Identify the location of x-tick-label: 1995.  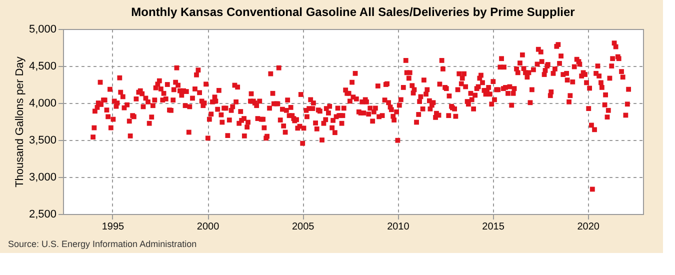
(113, 227).